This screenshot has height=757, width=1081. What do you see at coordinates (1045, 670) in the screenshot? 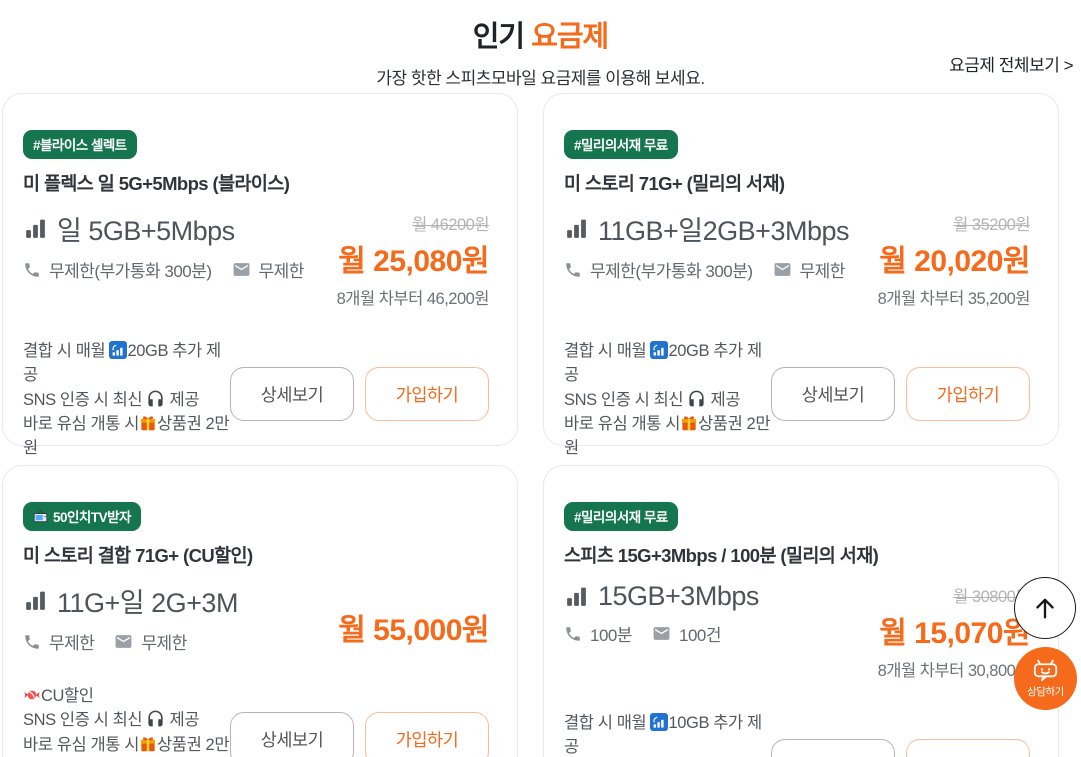
I see `chat-bubble-icon` at bounding box center [1045, 670].